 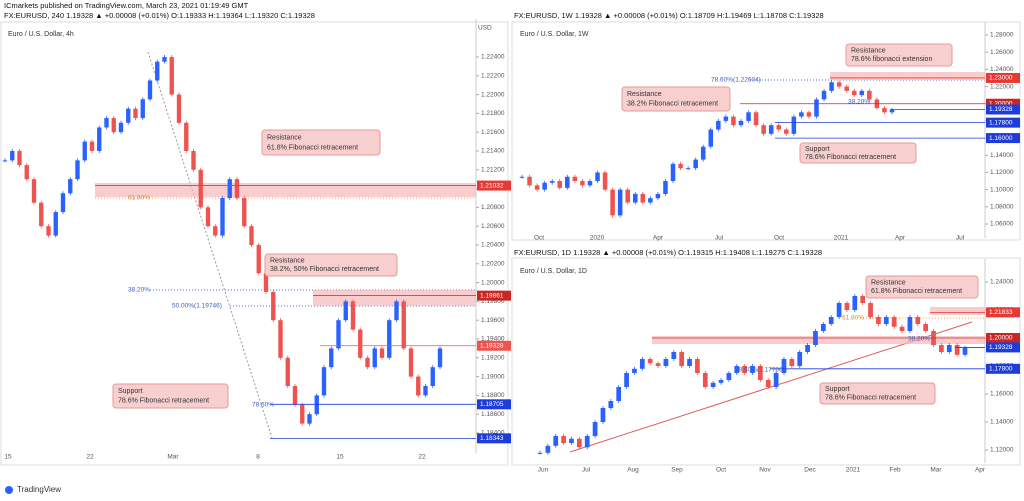 What do you see at coordinates (340, 457) in the screenshot?
I see `x-tick-label: 15` at bounding box center [340, 457].